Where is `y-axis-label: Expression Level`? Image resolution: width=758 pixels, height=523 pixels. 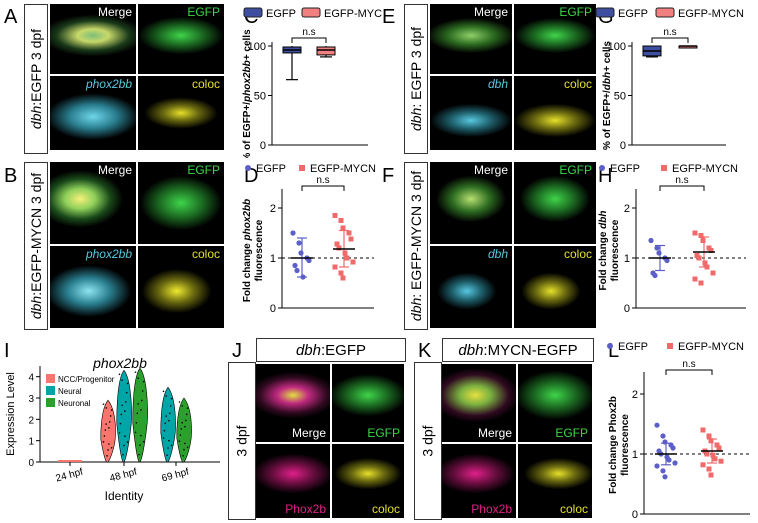
y-axis-label: Expression Level is located at coordinates (11, 414).